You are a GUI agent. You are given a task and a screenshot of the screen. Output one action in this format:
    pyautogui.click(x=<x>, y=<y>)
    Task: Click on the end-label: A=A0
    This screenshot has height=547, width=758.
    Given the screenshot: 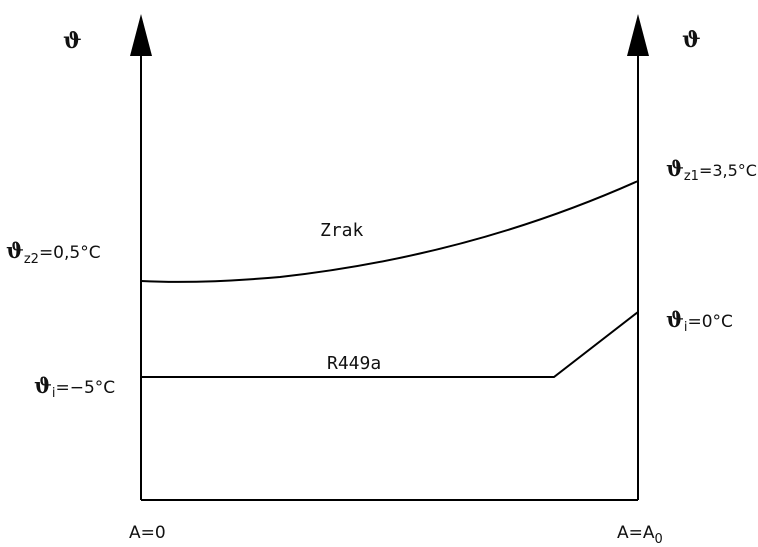 What is the action you would take?
    pyautogui.click(x=640, y=535)
    